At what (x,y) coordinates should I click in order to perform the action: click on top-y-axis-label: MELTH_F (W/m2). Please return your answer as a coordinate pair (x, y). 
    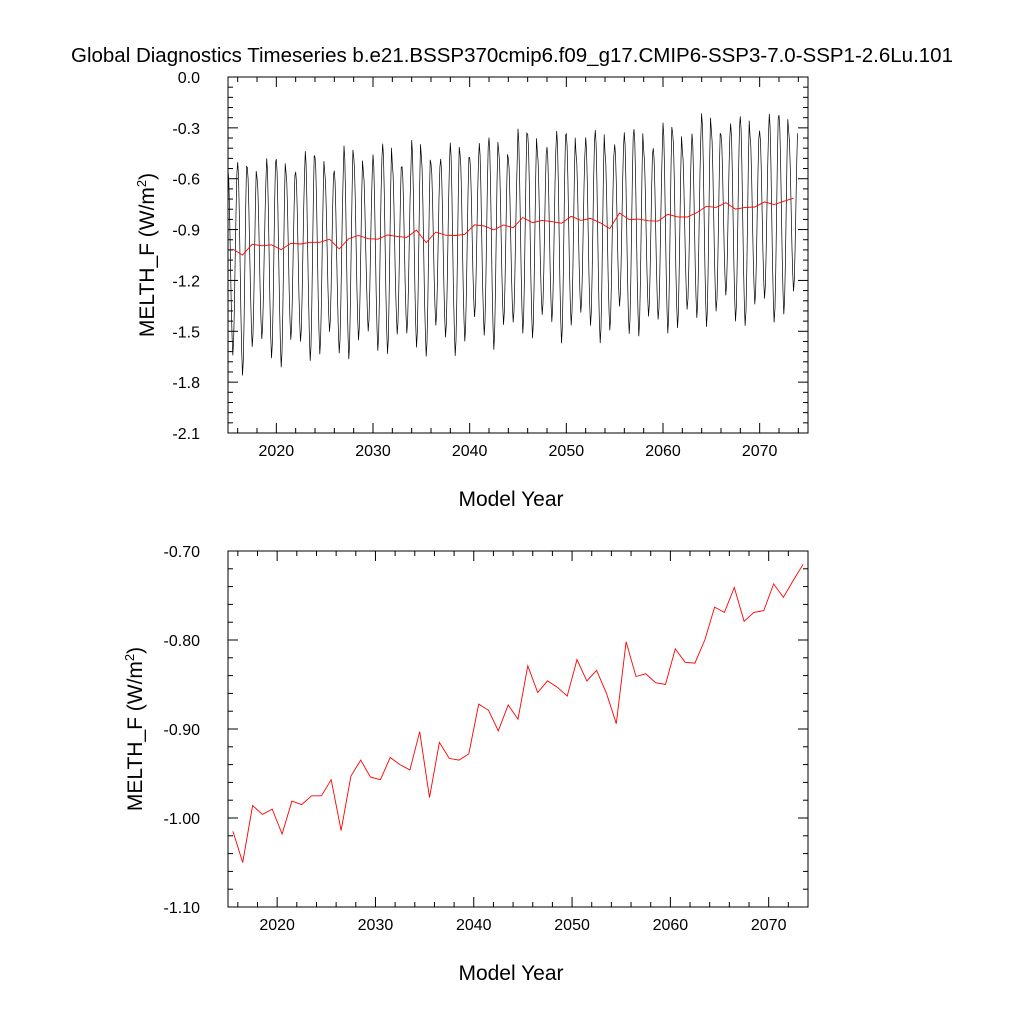
    Looking at the image, I should click on (146, 255).